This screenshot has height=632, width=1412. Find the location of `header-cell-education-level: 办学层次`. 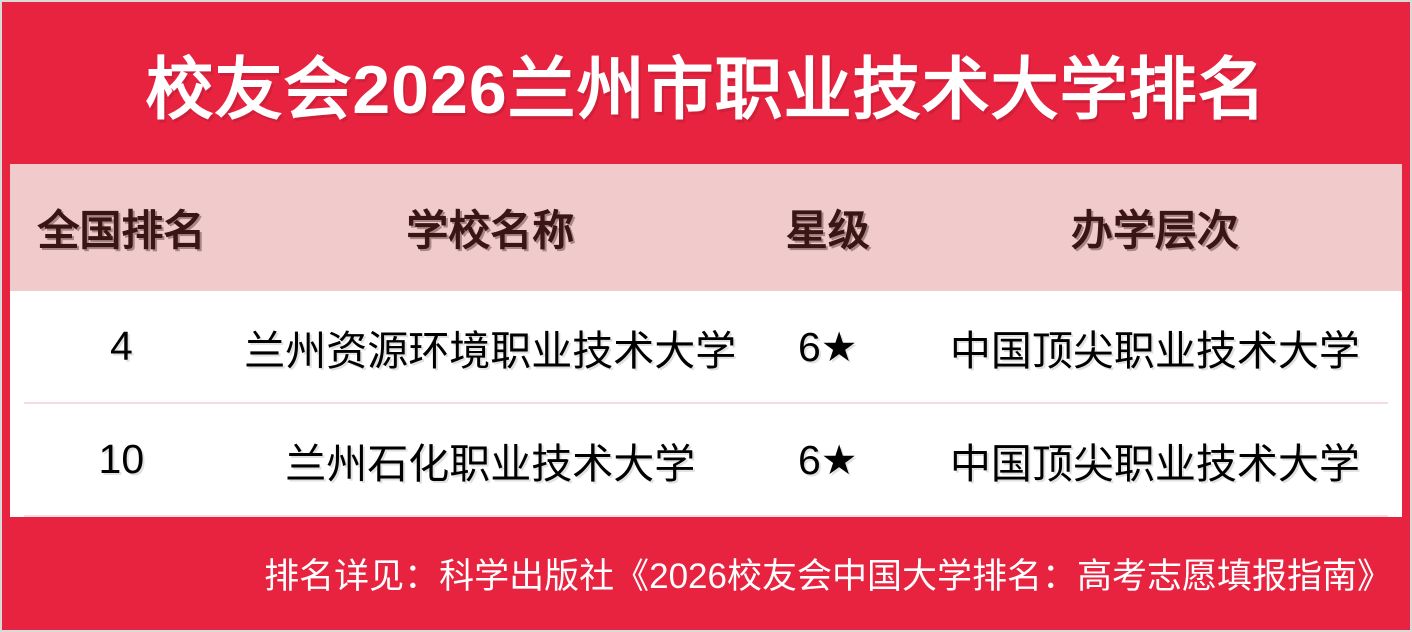

header-cell-education-level: 办学层次 is located at coordinates (1154, 230).